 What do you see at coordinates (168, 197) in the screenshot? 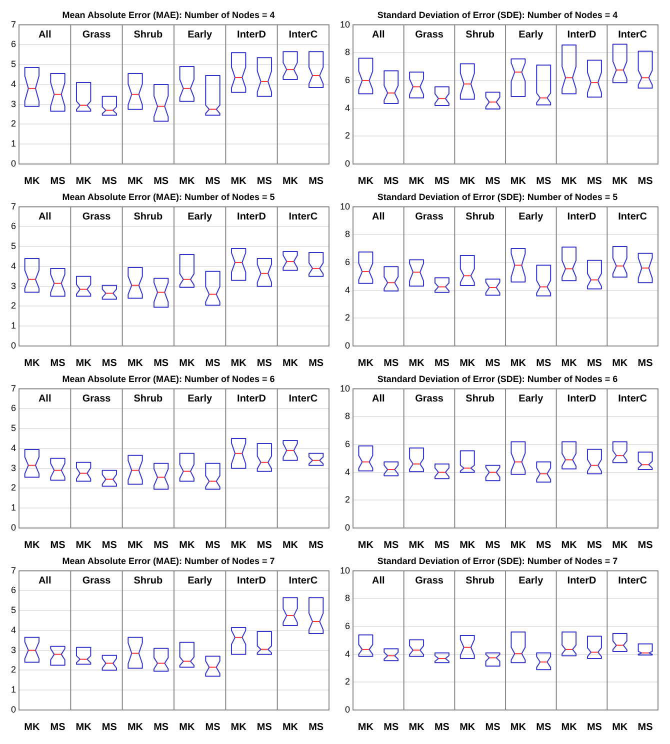
I see `chart-title: Mean Absolute Error (MAE): Number of Nodes = 5` at bounding box center [168, 197].